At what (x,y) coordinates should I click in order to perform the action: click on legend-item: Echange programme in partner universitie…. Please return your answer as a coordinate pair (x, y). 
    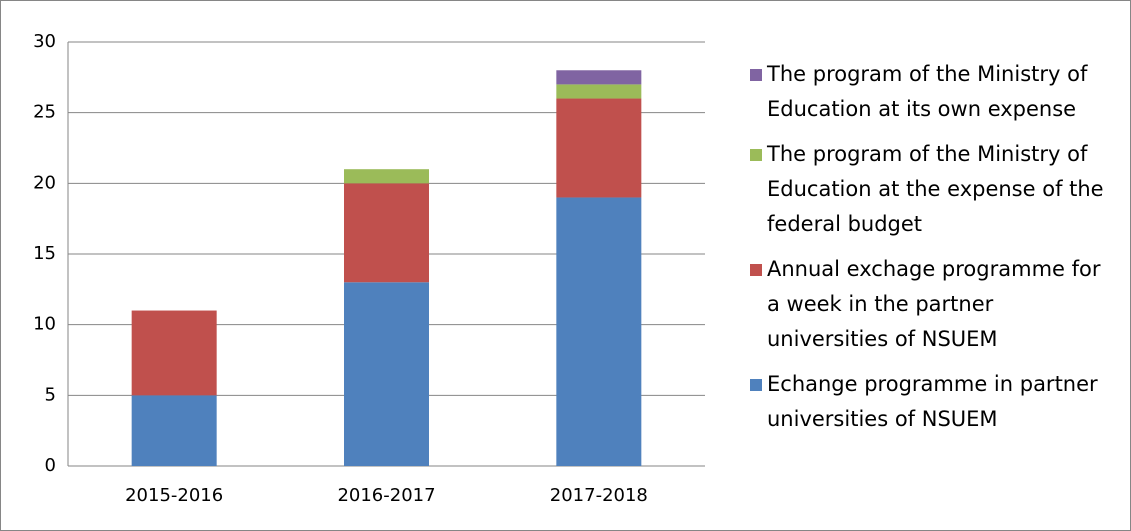
    Looking at the image, I should click on (930, 402).